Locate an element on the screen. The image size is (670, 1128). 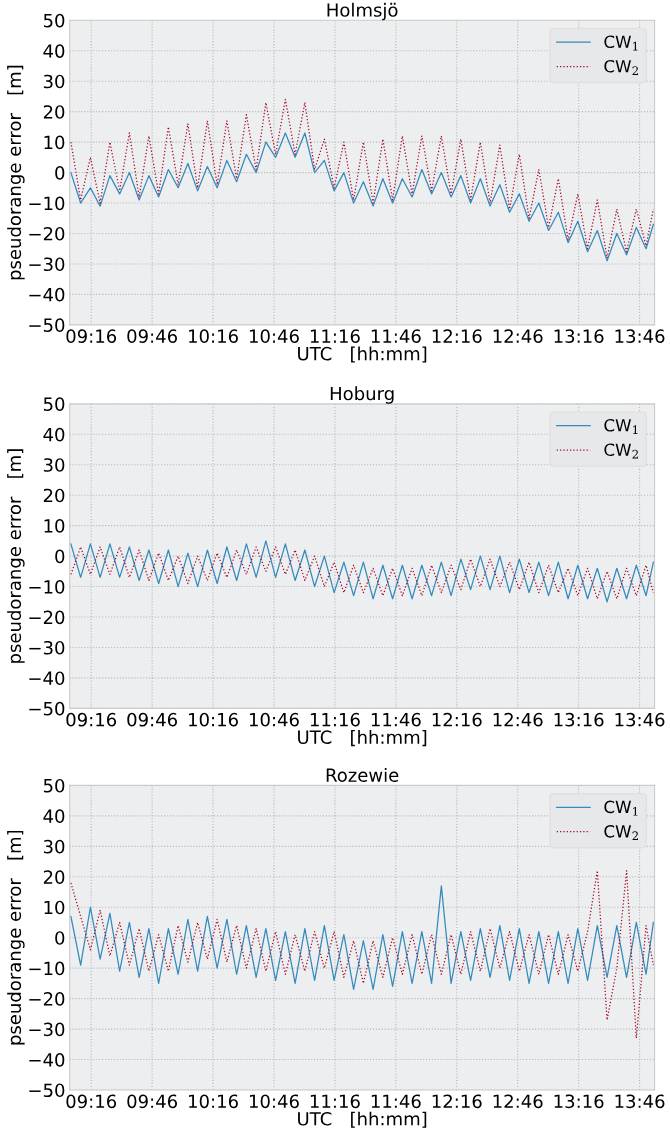
chart-title: Holmsjö is located at coordinates (362, 11).